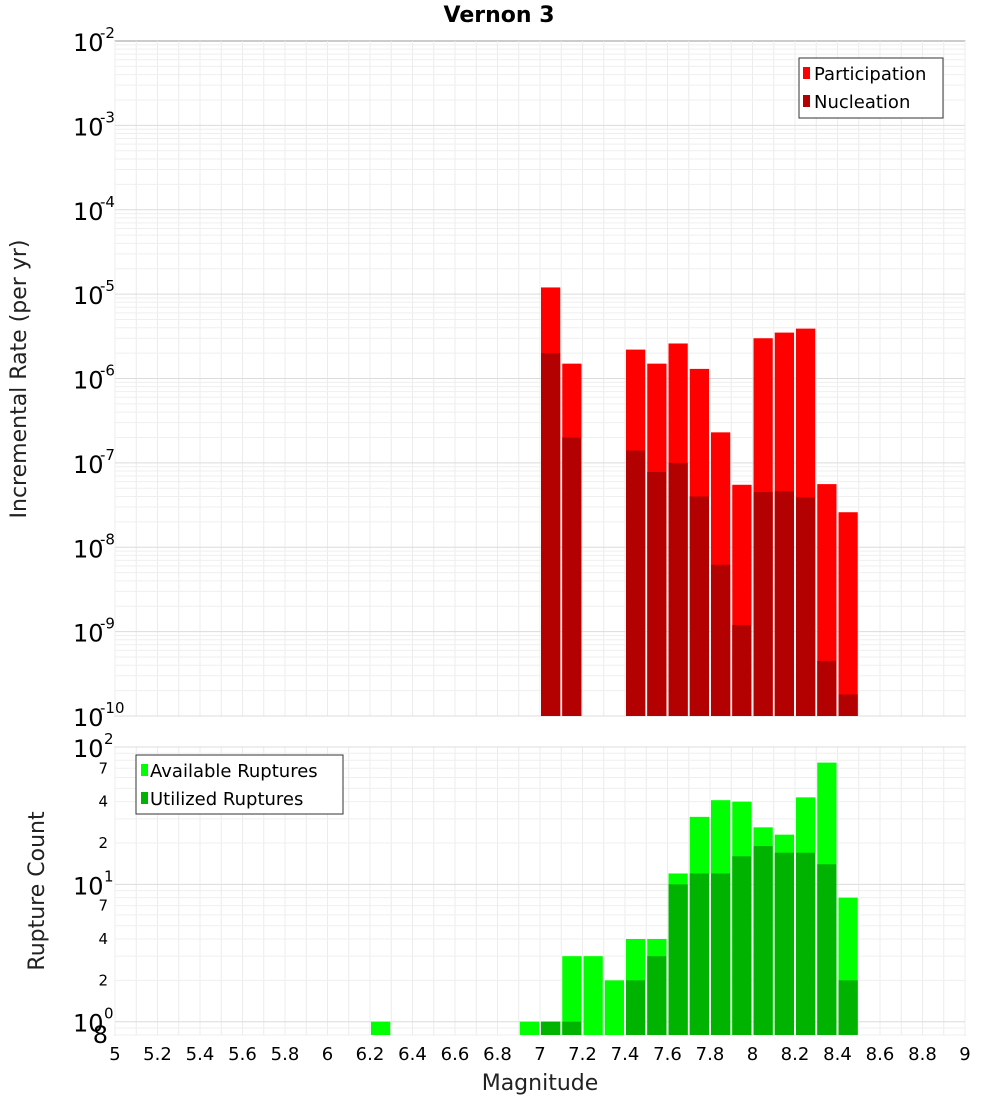 The width and height of the screenshot is (1000, 1100). What do you see at coordinates (370, 1054) in the screenshot?
I see `x-tick-label: 6.2` at bounding box center [370, 1054].